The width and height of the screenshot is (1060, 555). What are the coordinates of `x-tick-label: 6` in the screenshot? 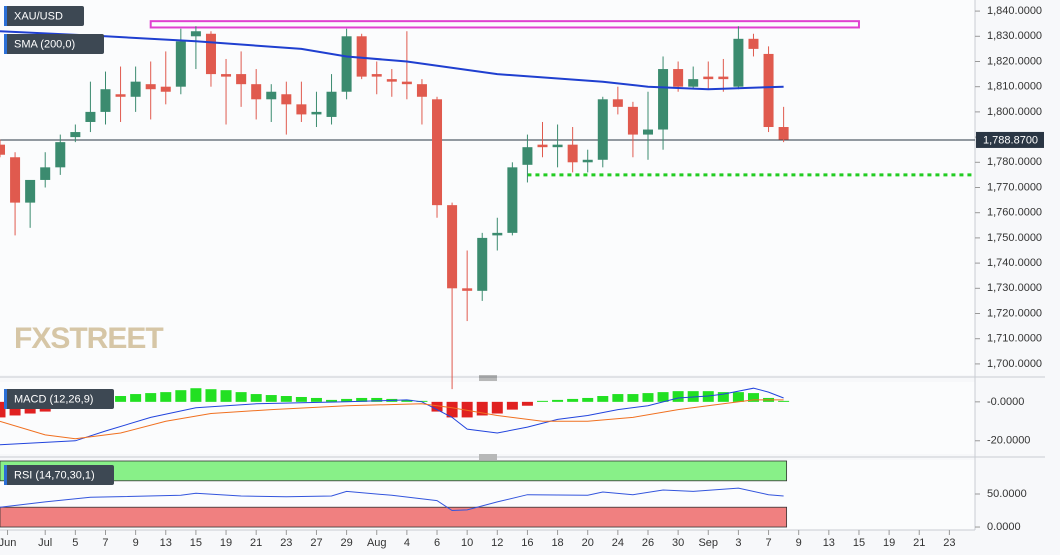 It's located at (437, 543).